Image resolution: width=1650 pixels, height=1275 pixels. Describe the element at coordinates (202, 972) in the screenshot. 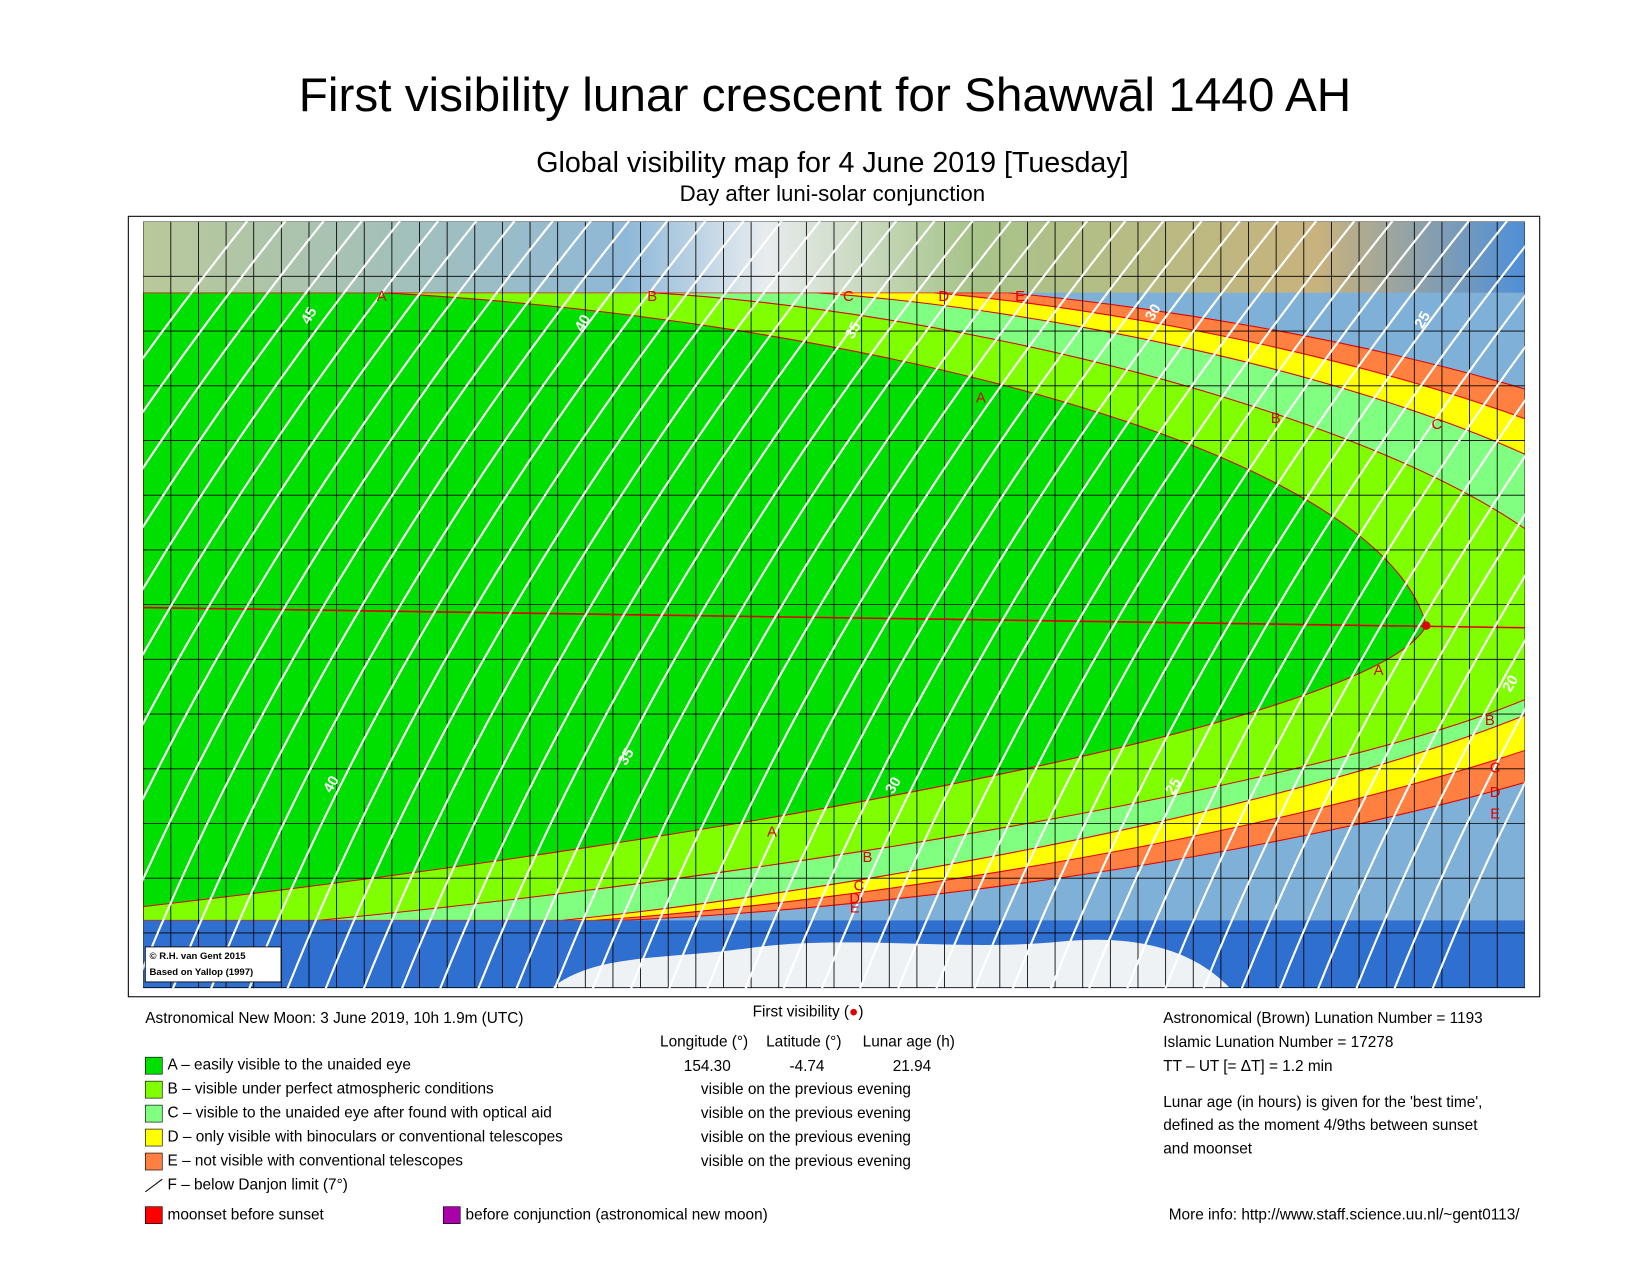

I see `credit: Based on Yallop (1997)` at that location.